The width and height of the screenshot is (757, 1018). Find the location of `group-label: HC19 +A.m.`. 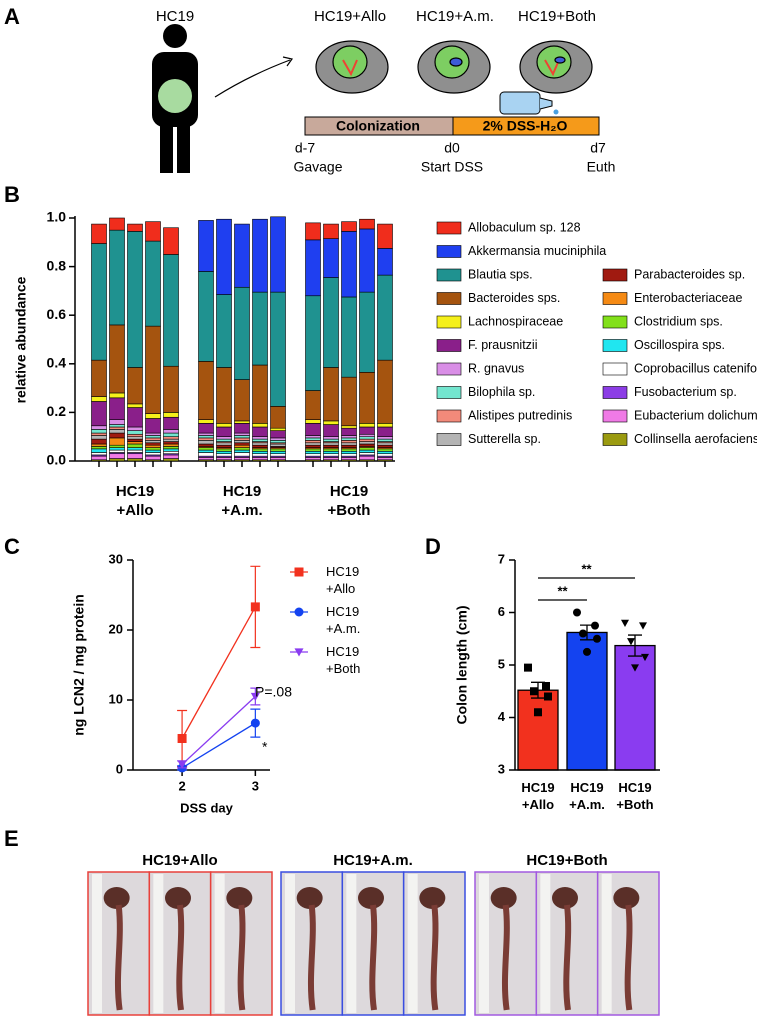

group-label: HC19 +A.m. is located at coordinates (242, 501).